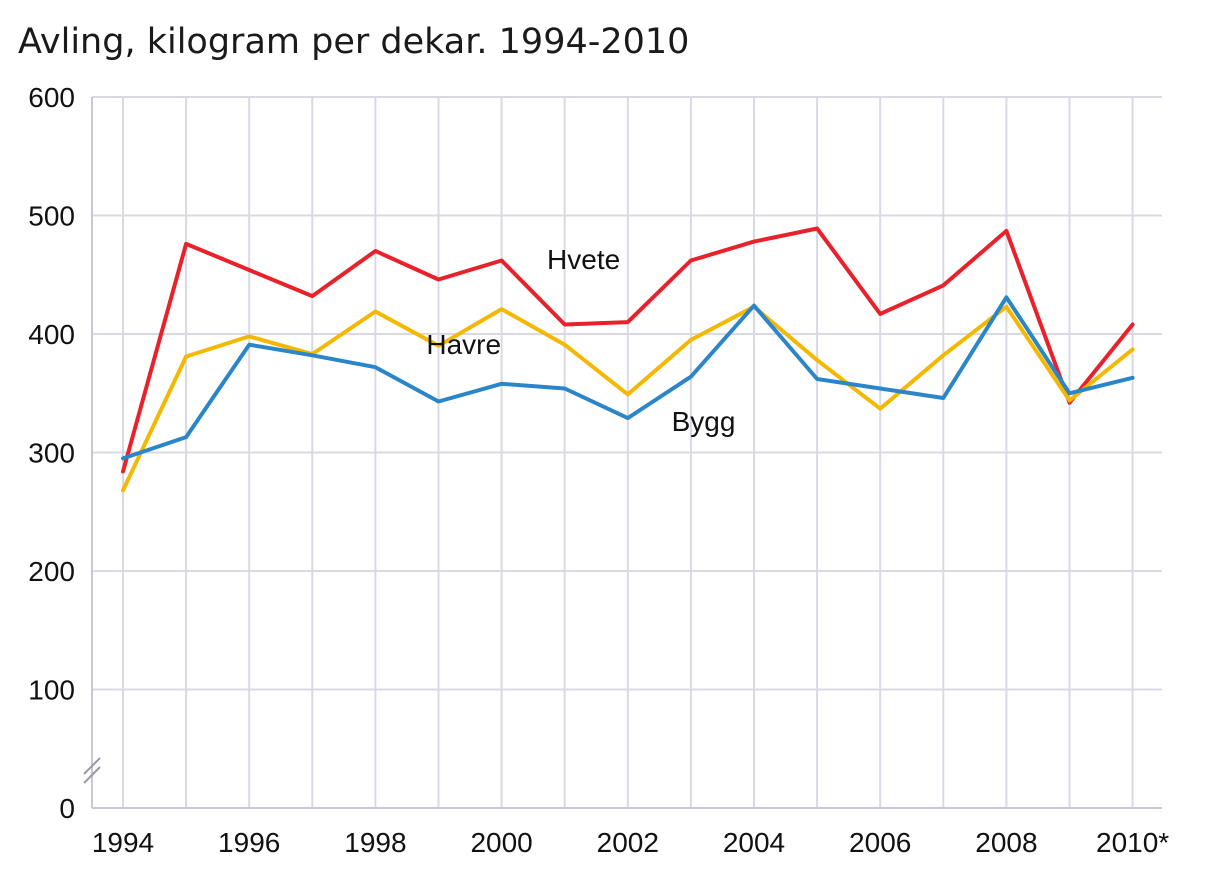 Image resolution: width=1212 pixels, height=894 pixels. I want to click on y-tick-label: 100, so click(51, 690).